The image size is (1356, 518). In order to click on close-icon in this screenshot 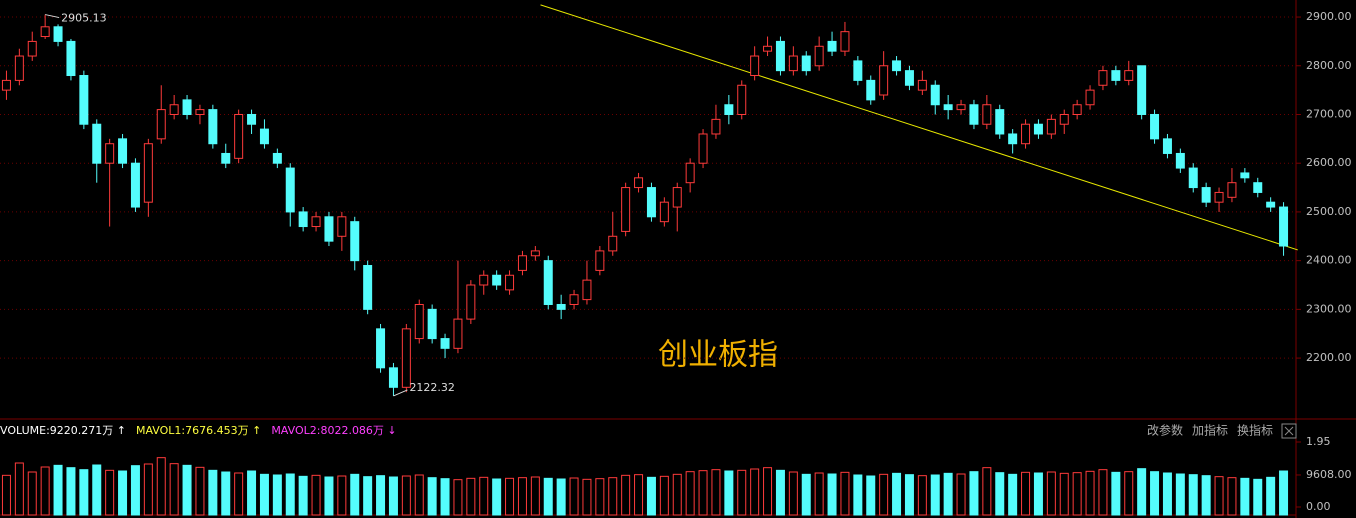, I will do `click(1289, 431)`.